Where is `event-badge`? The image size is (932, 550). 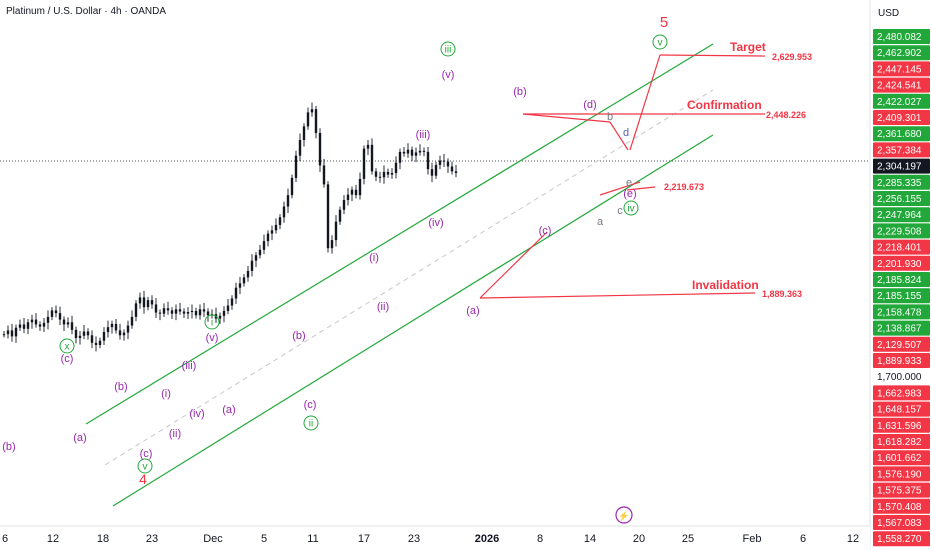
event-badge is located at coordinates (624, 515).